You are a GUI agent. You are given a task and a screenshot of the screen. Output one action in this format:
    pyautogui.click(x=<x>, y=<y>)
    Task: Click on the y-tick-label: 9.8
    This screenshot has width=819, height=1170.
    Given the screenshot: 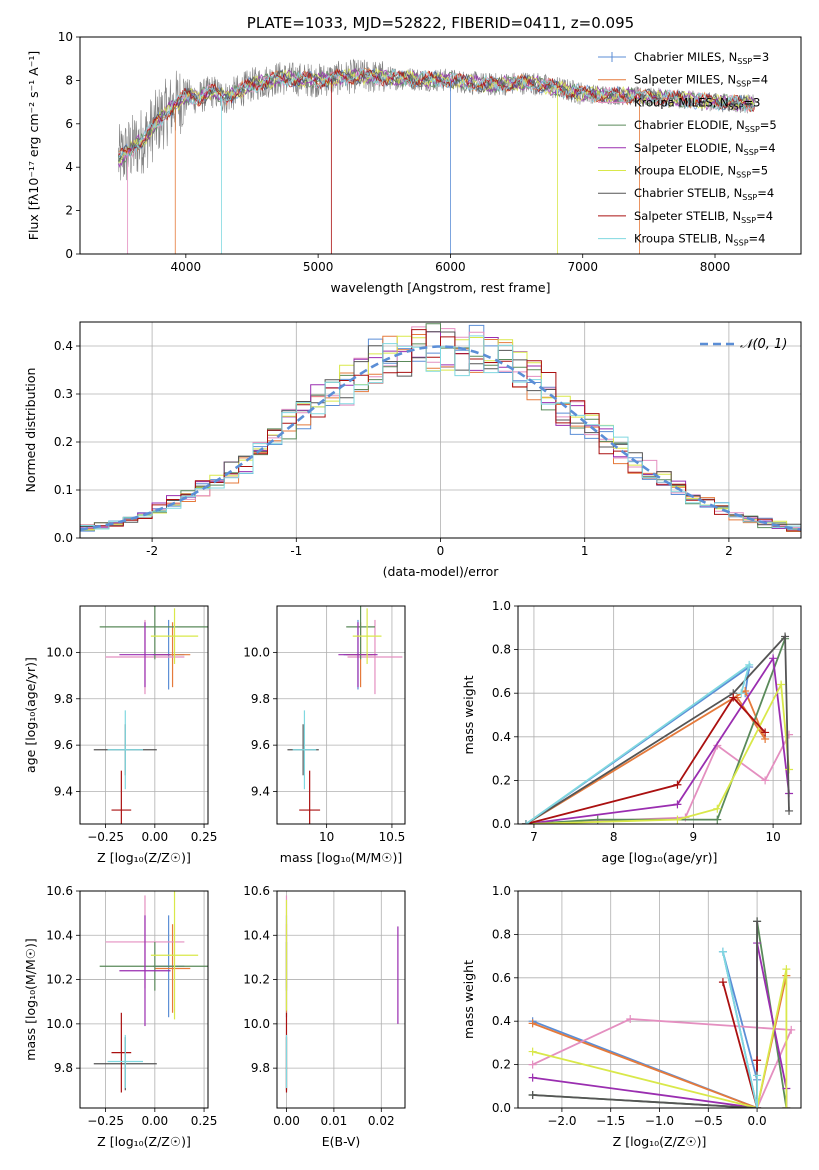 What is the action you would take?
    pyautogui.click(x=260, y=1068)
    